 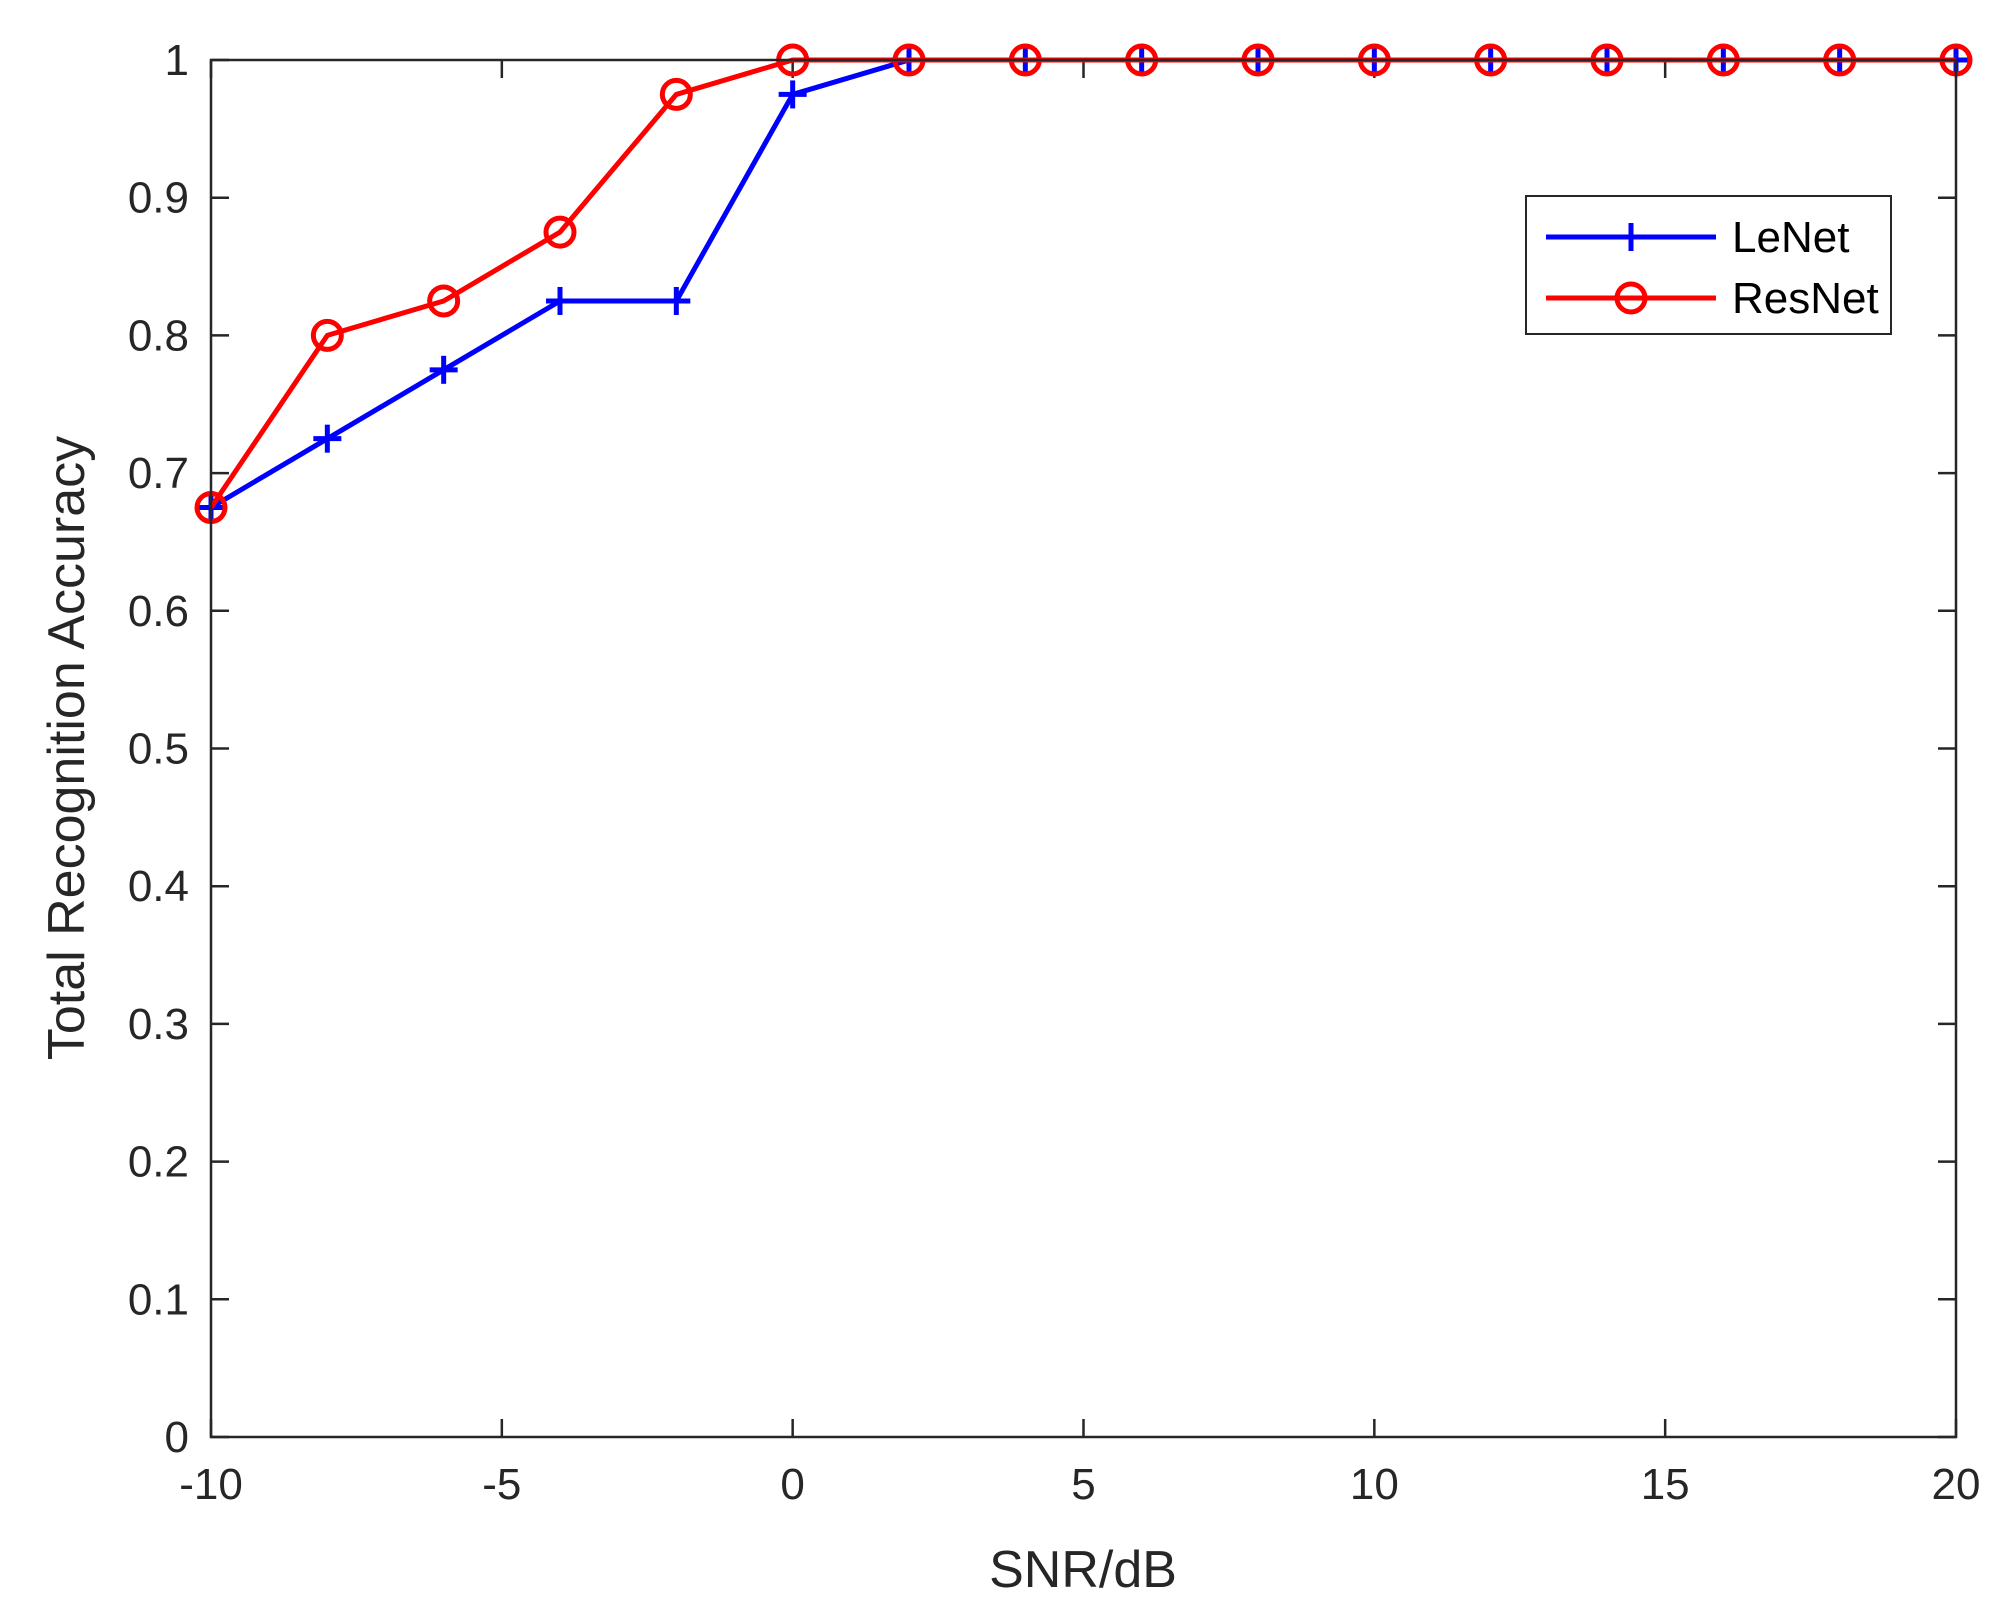 I want to click on legend-label-resnet: ResNet, so click(x=1805, y=298).